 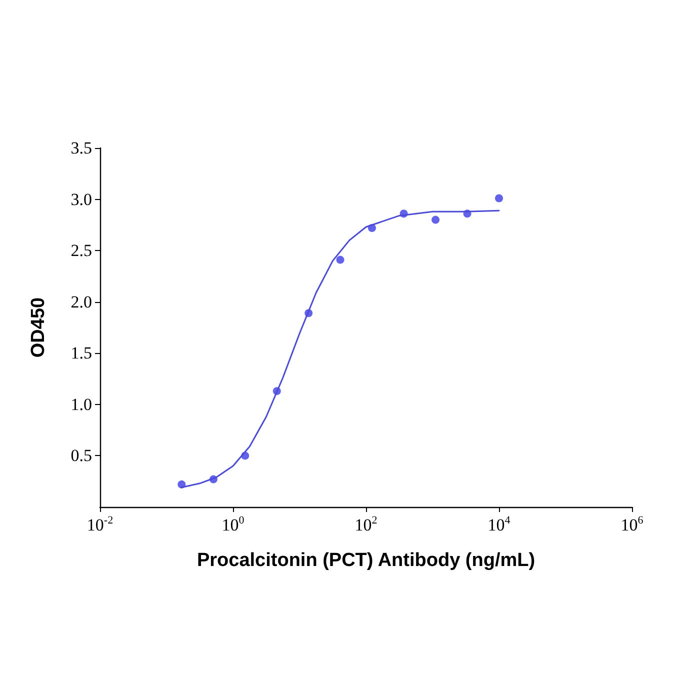 What do you see at coordinates (366, 560) in the screenshot?
I see `x-axis-title: Procalcitonin (PCT) Antibody (ng/mL)` at bounding box center [366, 560].